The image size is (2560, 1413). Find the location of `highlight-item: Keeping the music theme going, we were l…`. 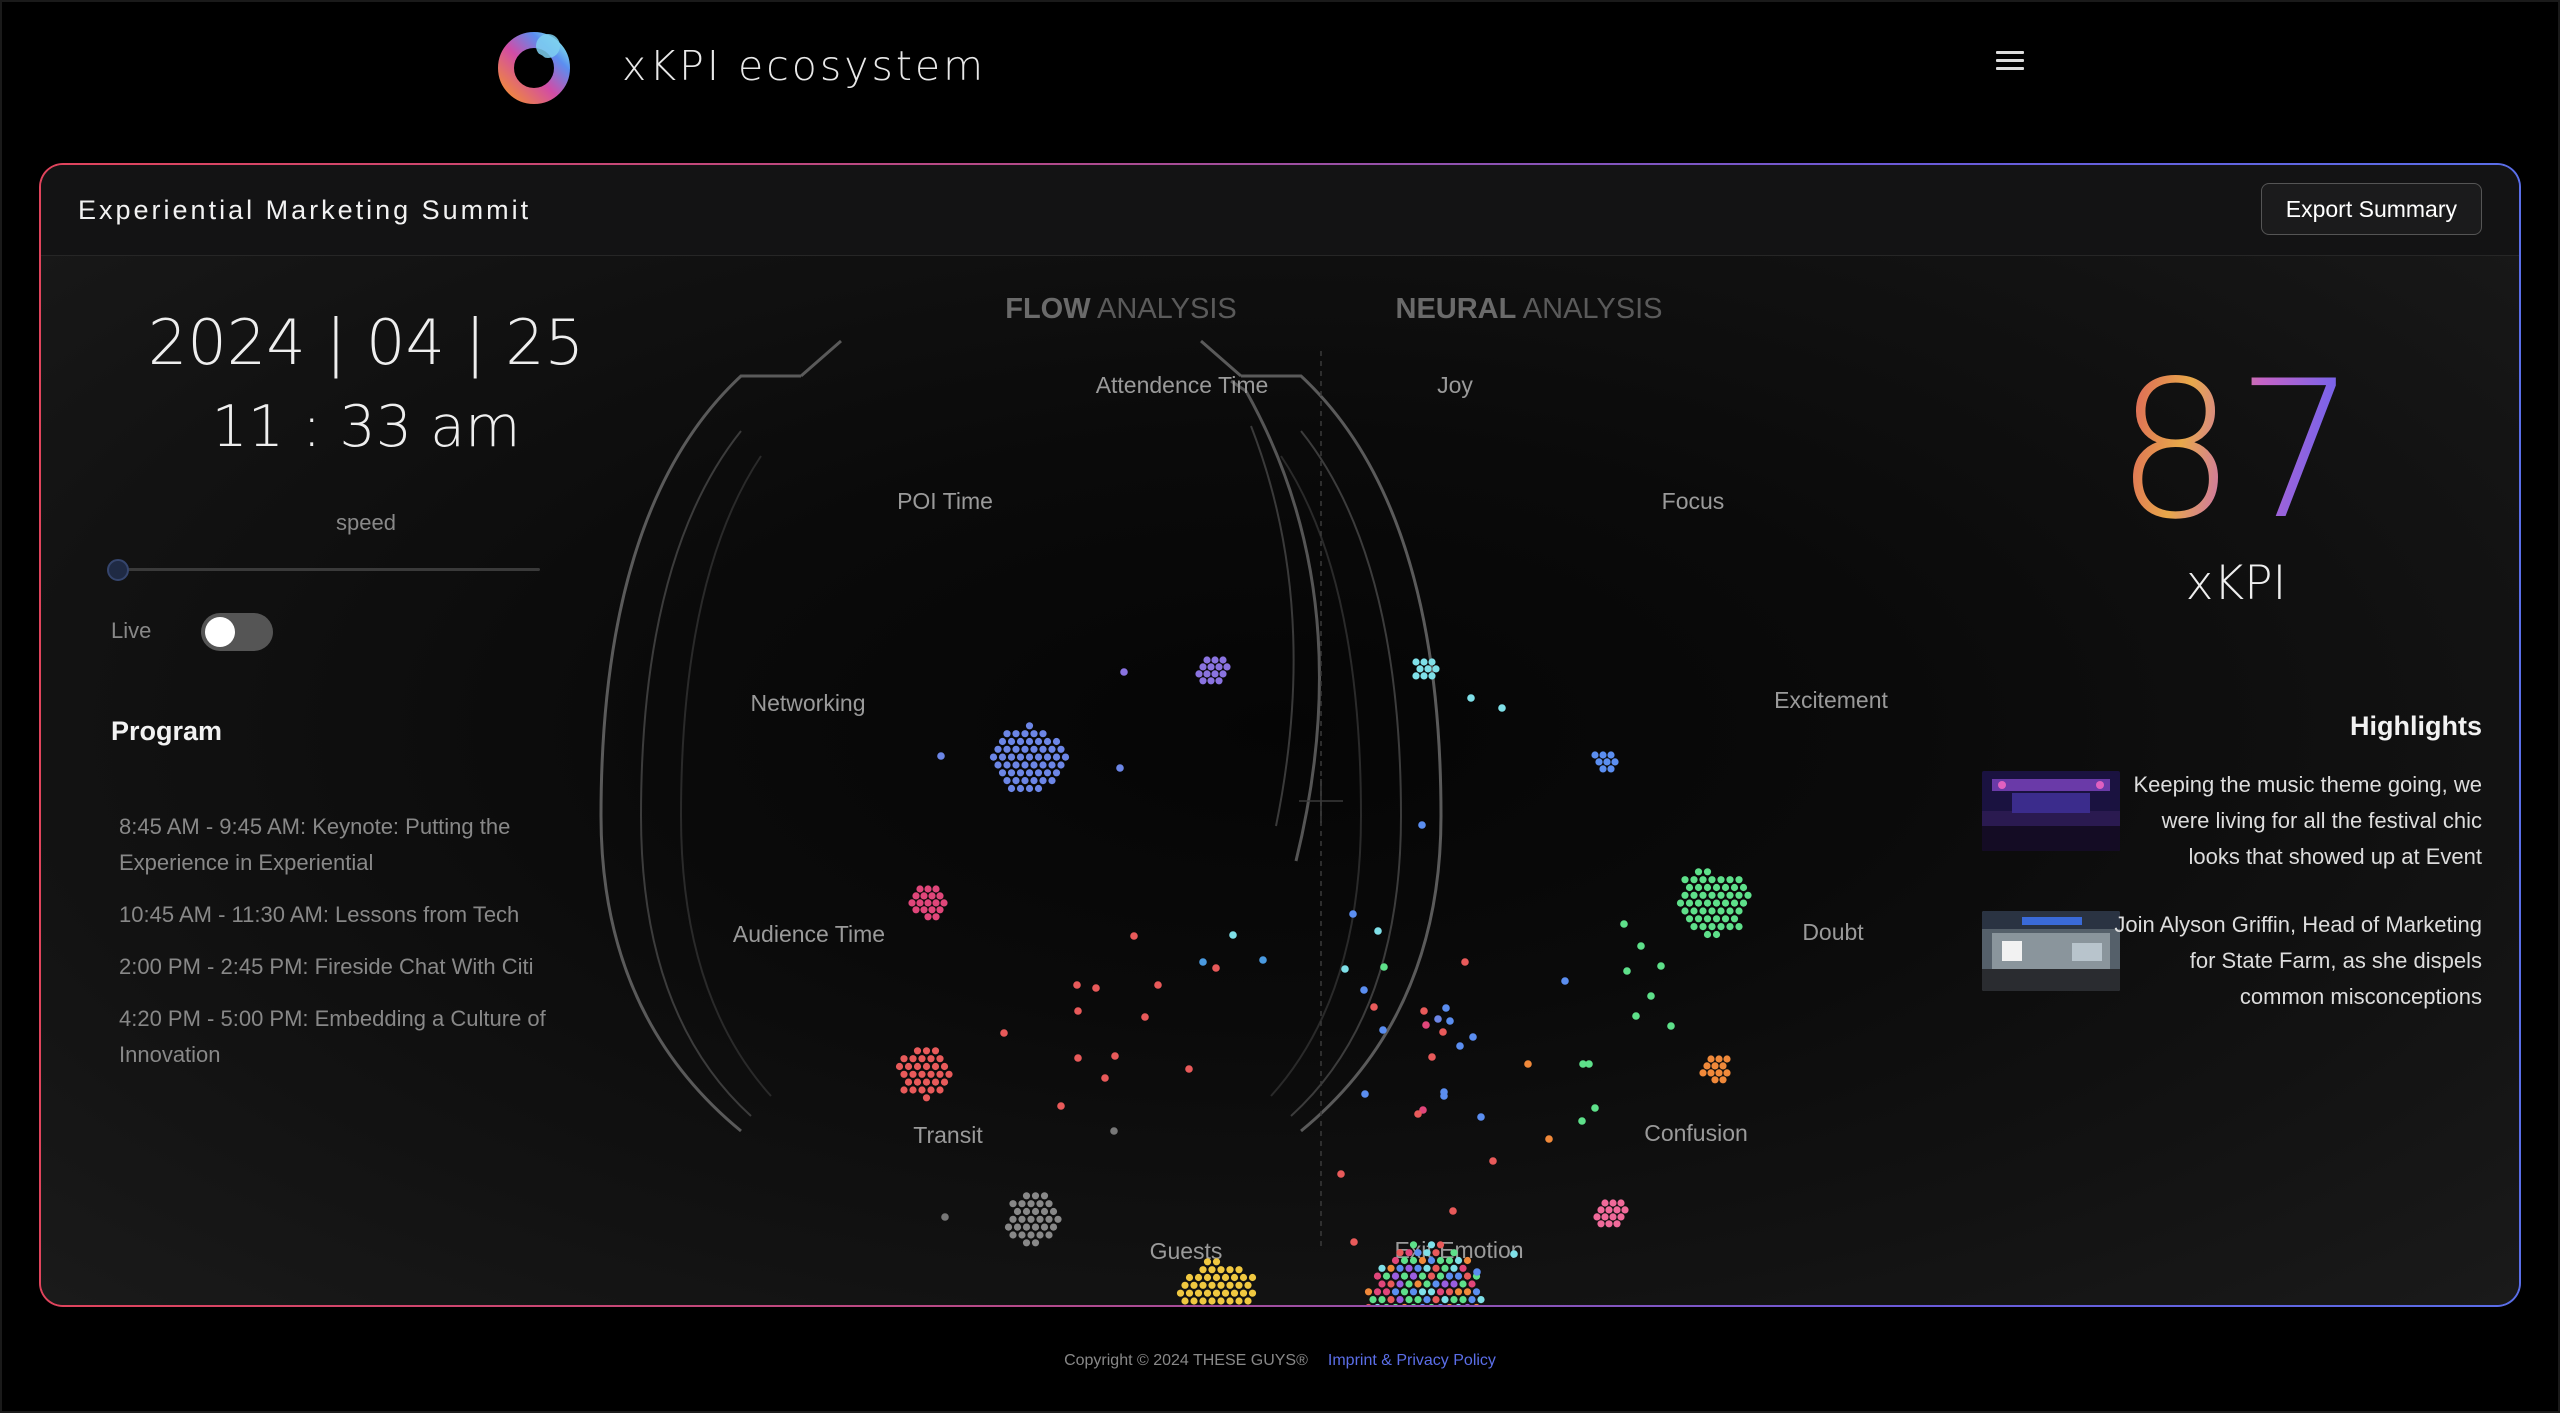

highlight-item: Keeping the music theme going, we were l… is located at coordinates (2232, 820).